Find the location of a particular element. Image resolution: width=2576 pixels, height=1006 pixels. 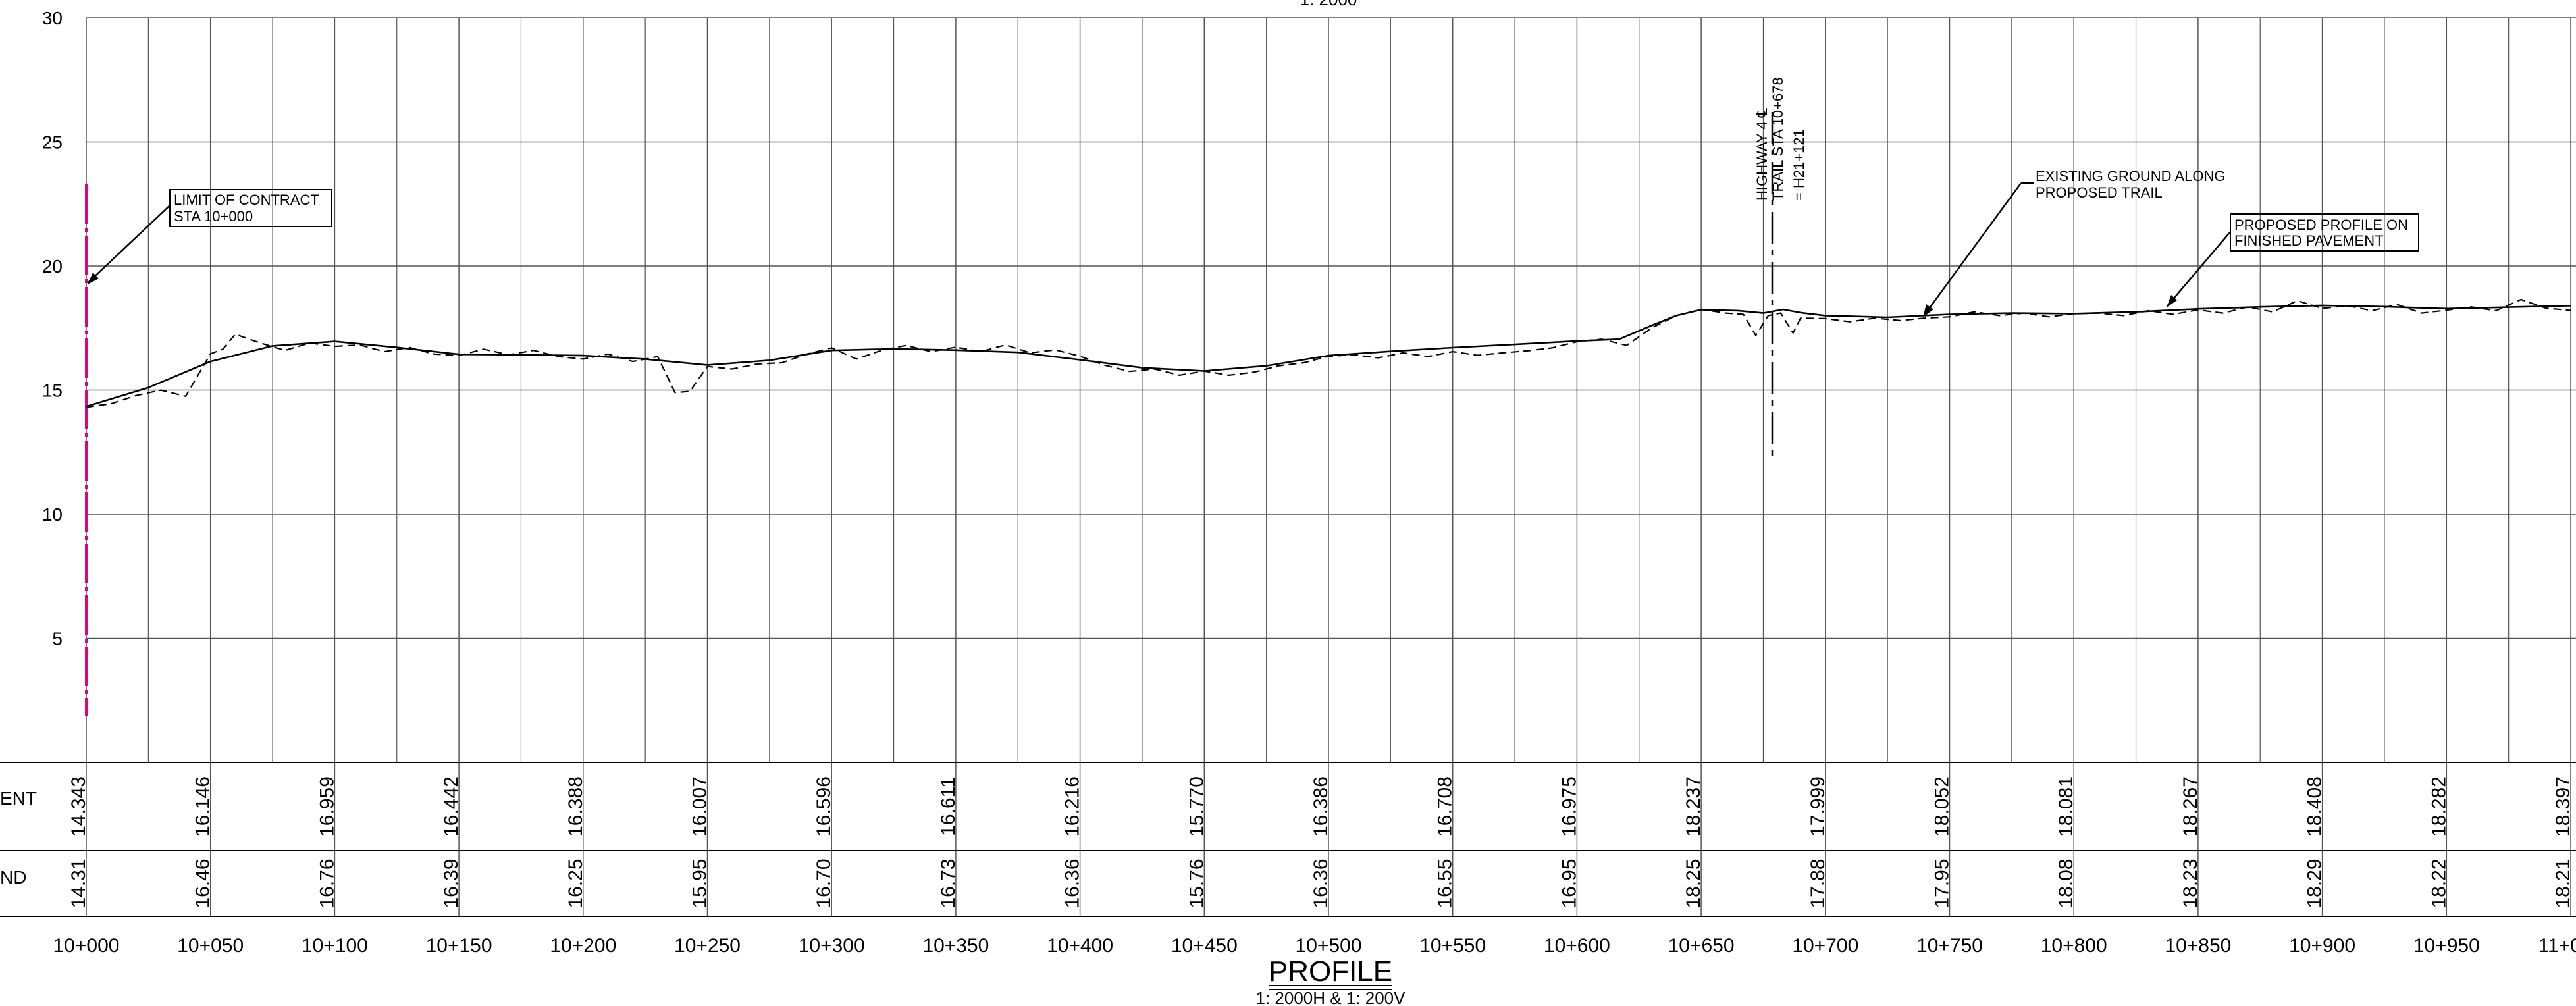

ground-elevation-label: 16.55 is located at coordinates (1445, 884).